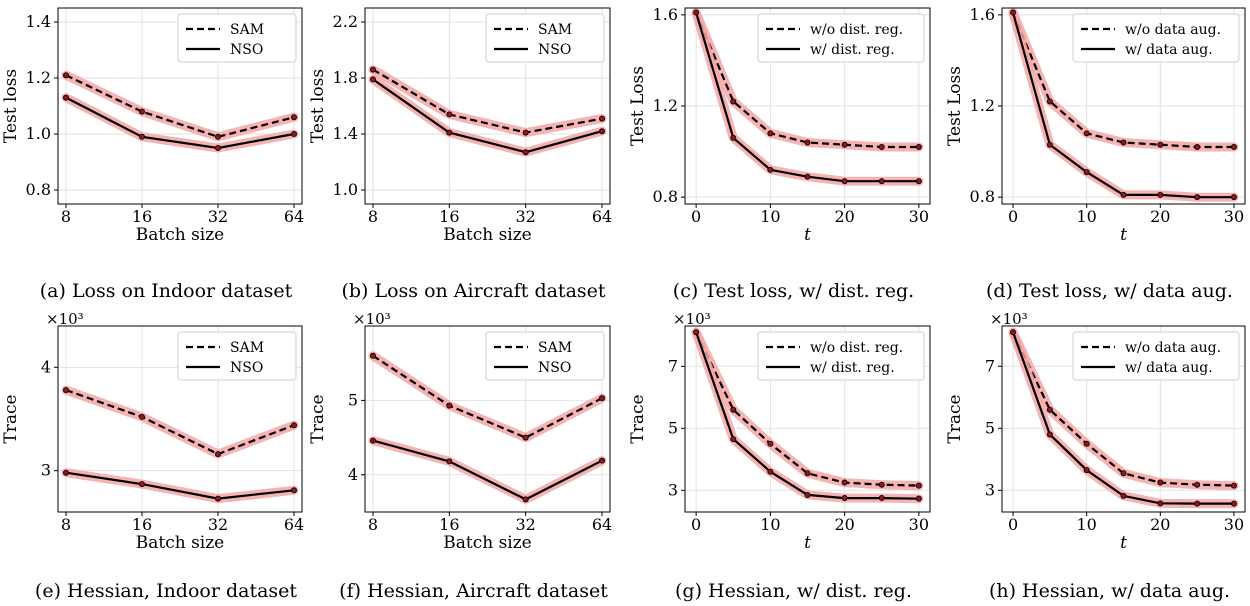 This screenshot has width=1250, height=606. Describe the element at coordinates (46, 366) in the screenshot. I see `y-tick-label: 4` at that location.